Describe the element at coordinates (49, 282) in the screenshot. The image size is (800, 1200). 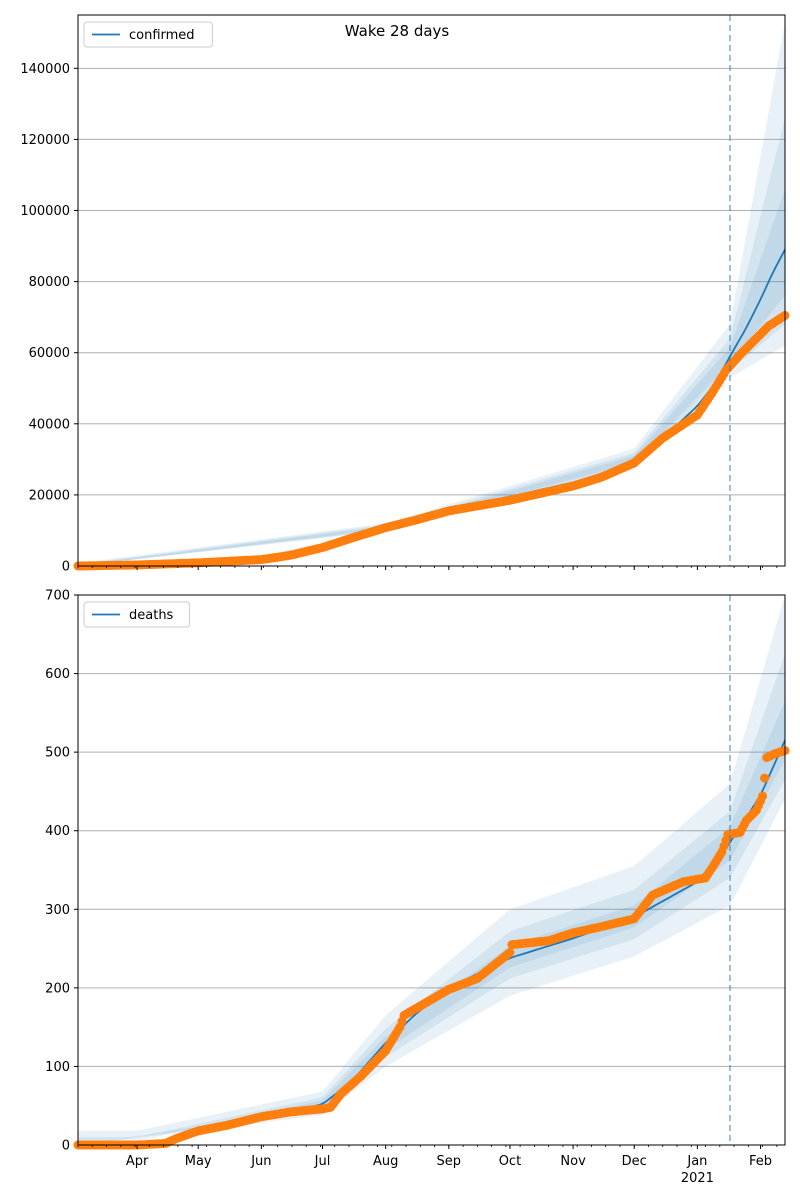
I see `y-tick-label: 80000` at that location.